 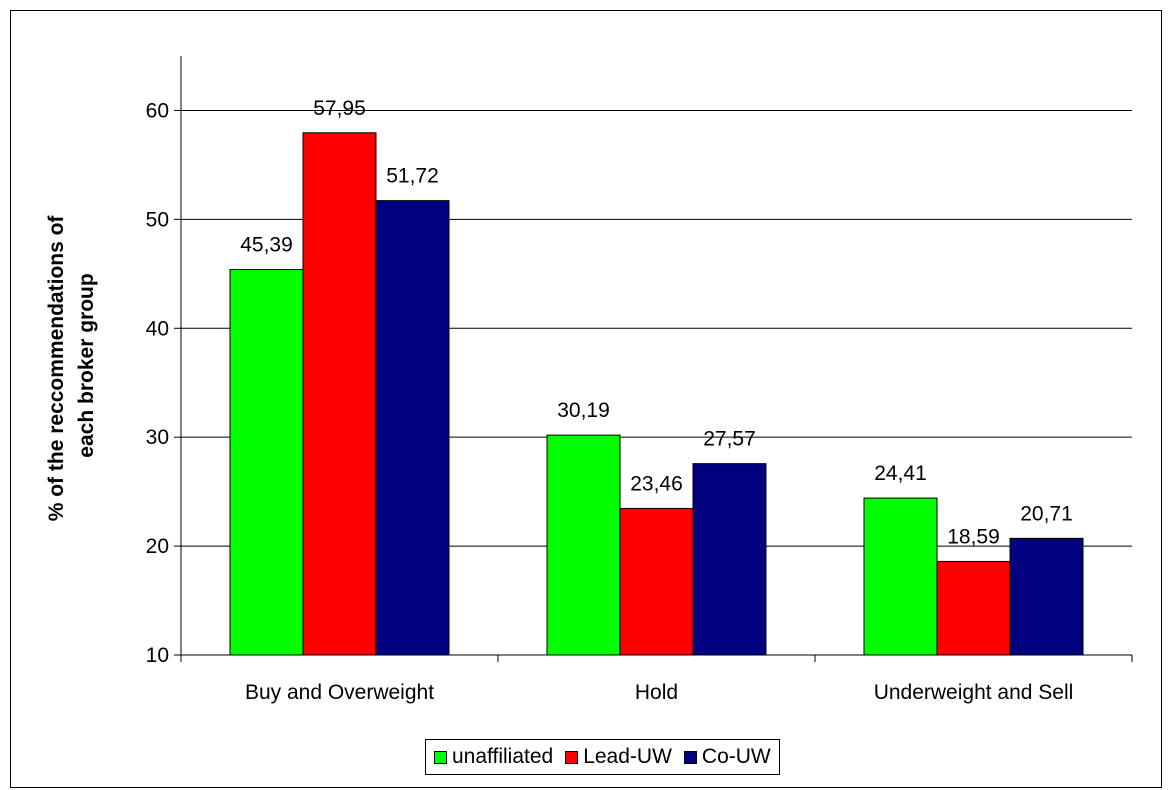 What do you see at coordinates (572, 757) in the screenshot?
I see `legend-swatch-lead-uw` at bounding box center [572, 757].